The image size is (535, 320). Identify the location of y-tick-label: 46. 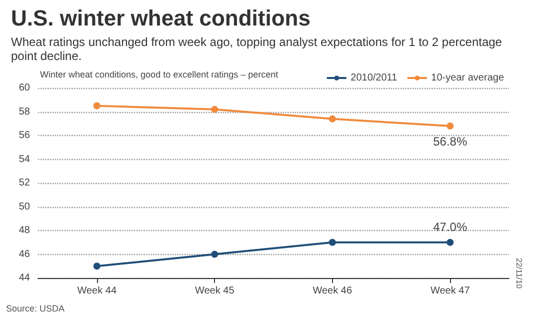
(24, 254).